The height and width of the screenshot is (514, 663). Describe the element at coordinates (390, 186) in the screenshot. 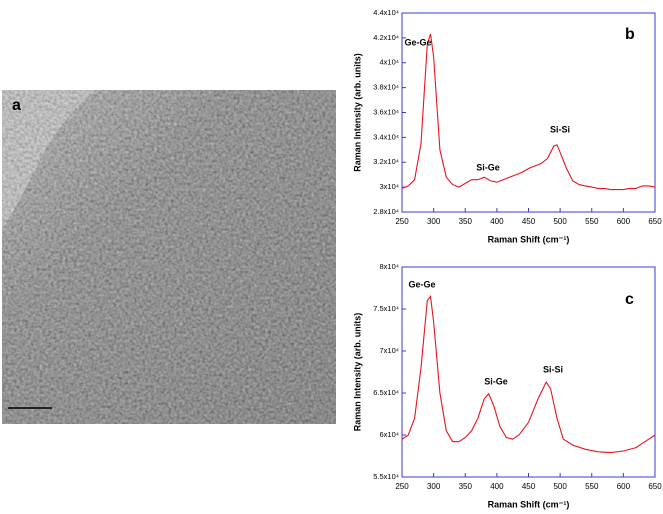

I see `y-tick-label: 3x10⁴` at that location.